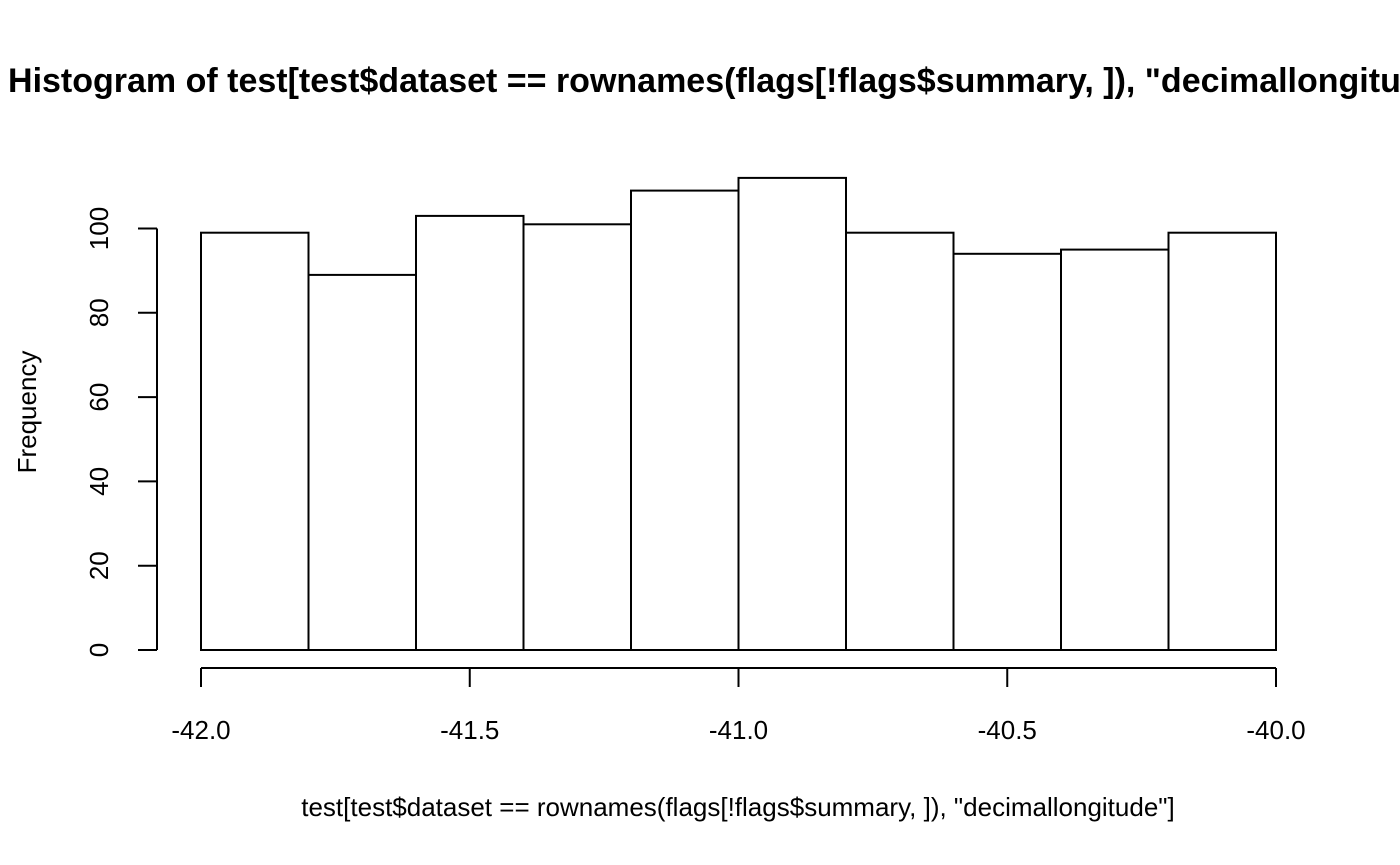 The height and width of the screenshot is (865, 1400). Describe the element at coordinates (1007, 730) in the screenshot. I see `x-tick-label: -40.5` at that location.